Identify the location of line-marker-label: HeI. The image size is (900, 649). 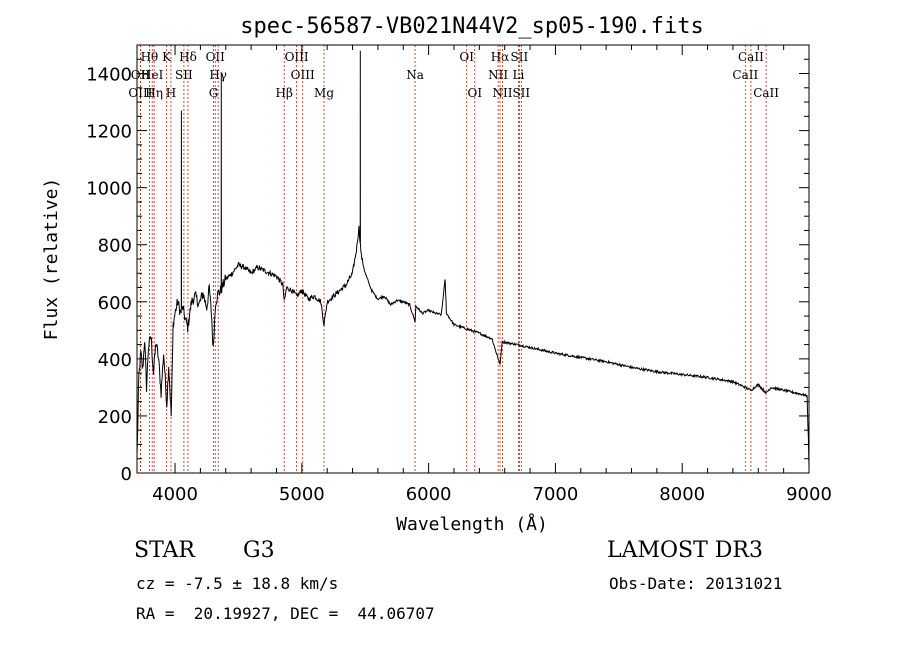
(152, 75).